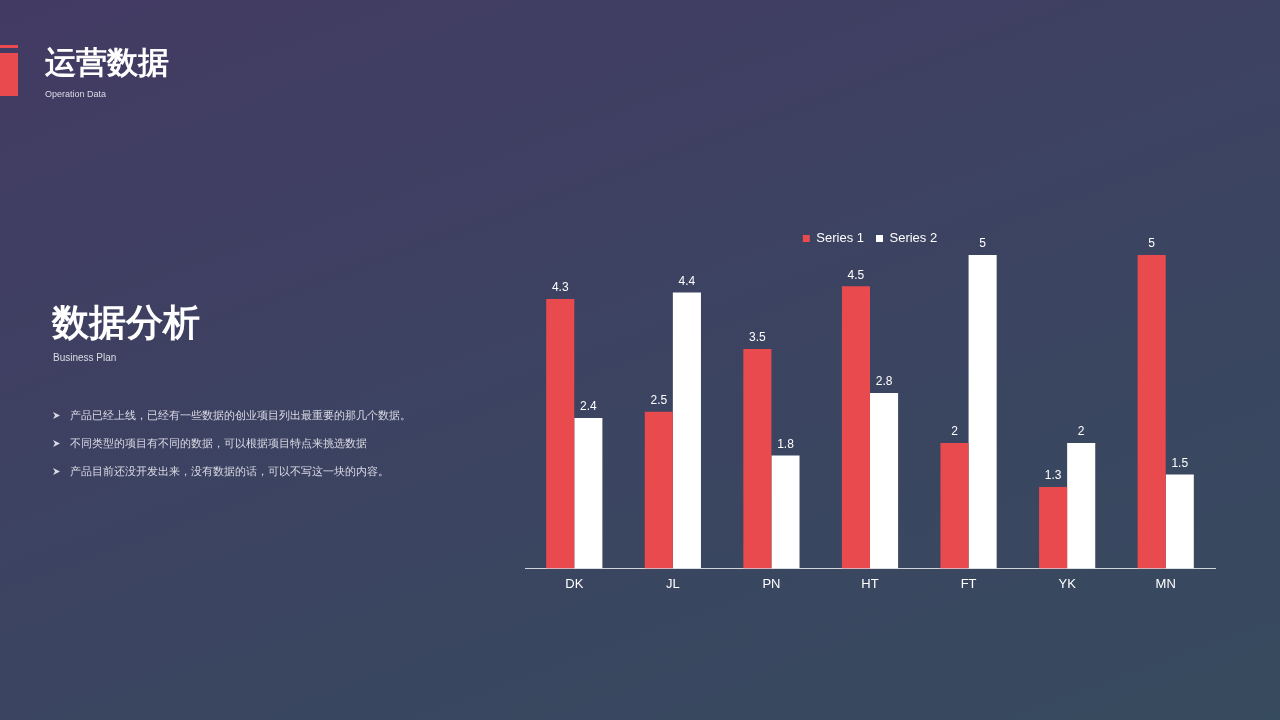  What do you see at coordinates (560, 287) in the screenshot?
I see `data-label: 4.3` at bounding box center [560, 287].